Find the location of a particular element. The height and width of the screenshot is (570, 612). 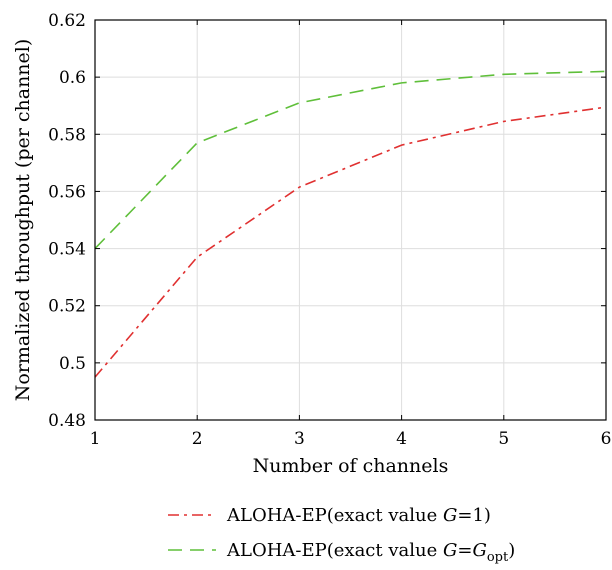

y-tick-label: 0.52 is located at coordinates (67, 307).